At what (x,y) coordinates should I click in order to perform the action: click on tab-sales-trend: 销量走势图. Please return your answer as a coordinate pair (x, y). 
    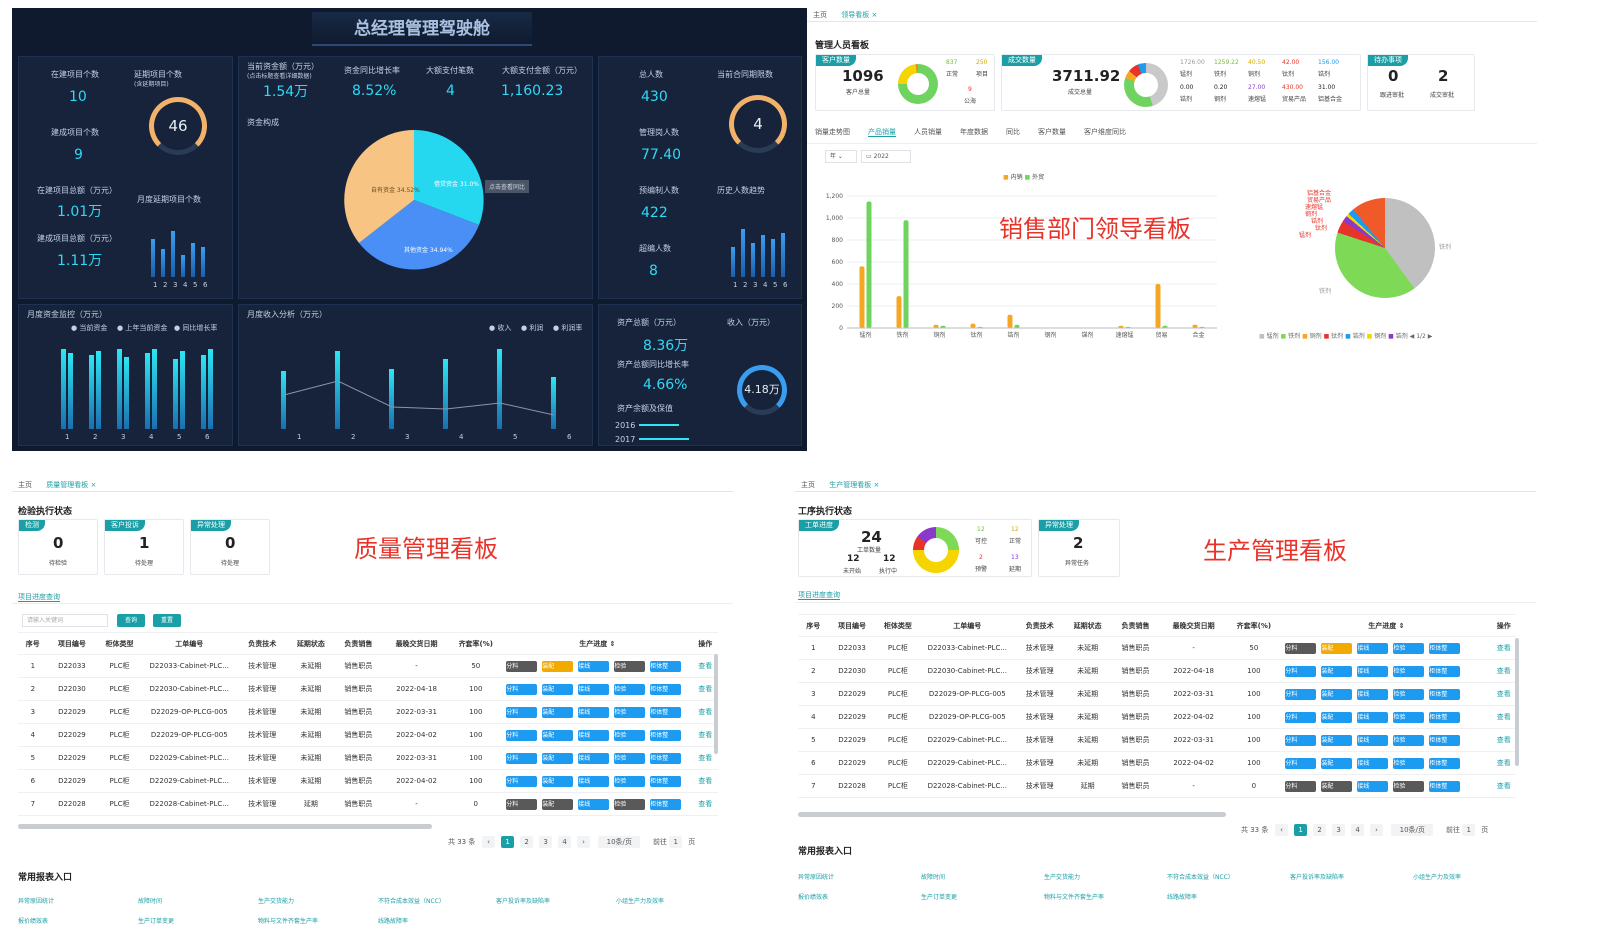
    Looking at the image, I should click on (832, 132).